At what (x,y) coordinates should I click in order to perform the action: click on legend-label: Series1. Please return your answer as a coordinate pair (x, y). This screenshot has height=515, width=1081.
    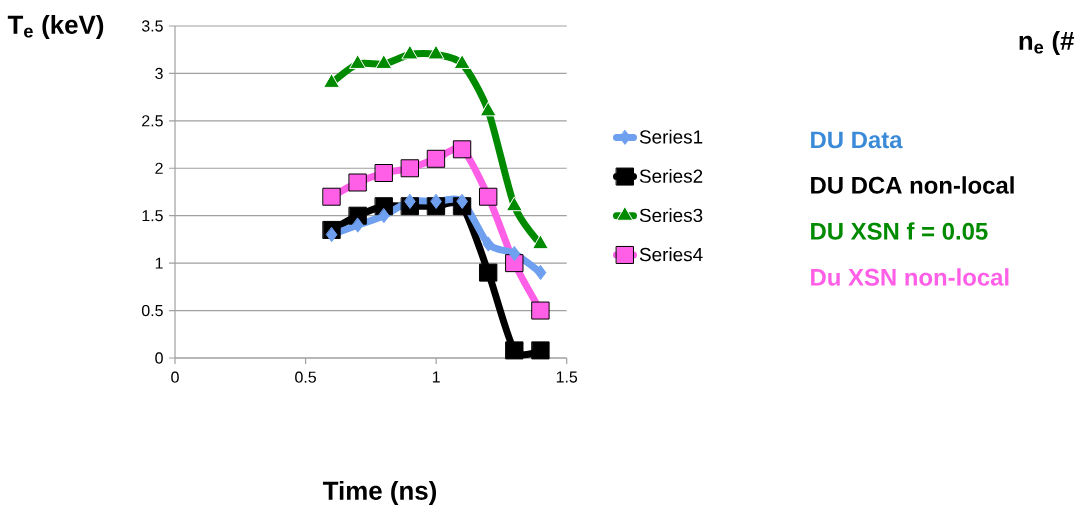
    Looking at the image, I should click on (671, 136).